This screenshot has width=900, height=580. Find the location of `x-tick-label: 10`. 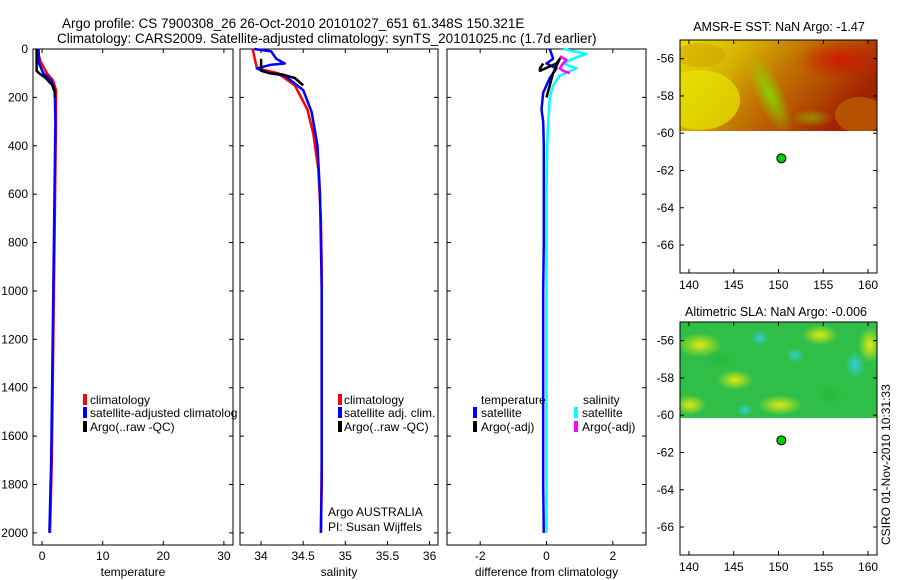

x-tick-label: 10 is located at coordinates (103, 556).